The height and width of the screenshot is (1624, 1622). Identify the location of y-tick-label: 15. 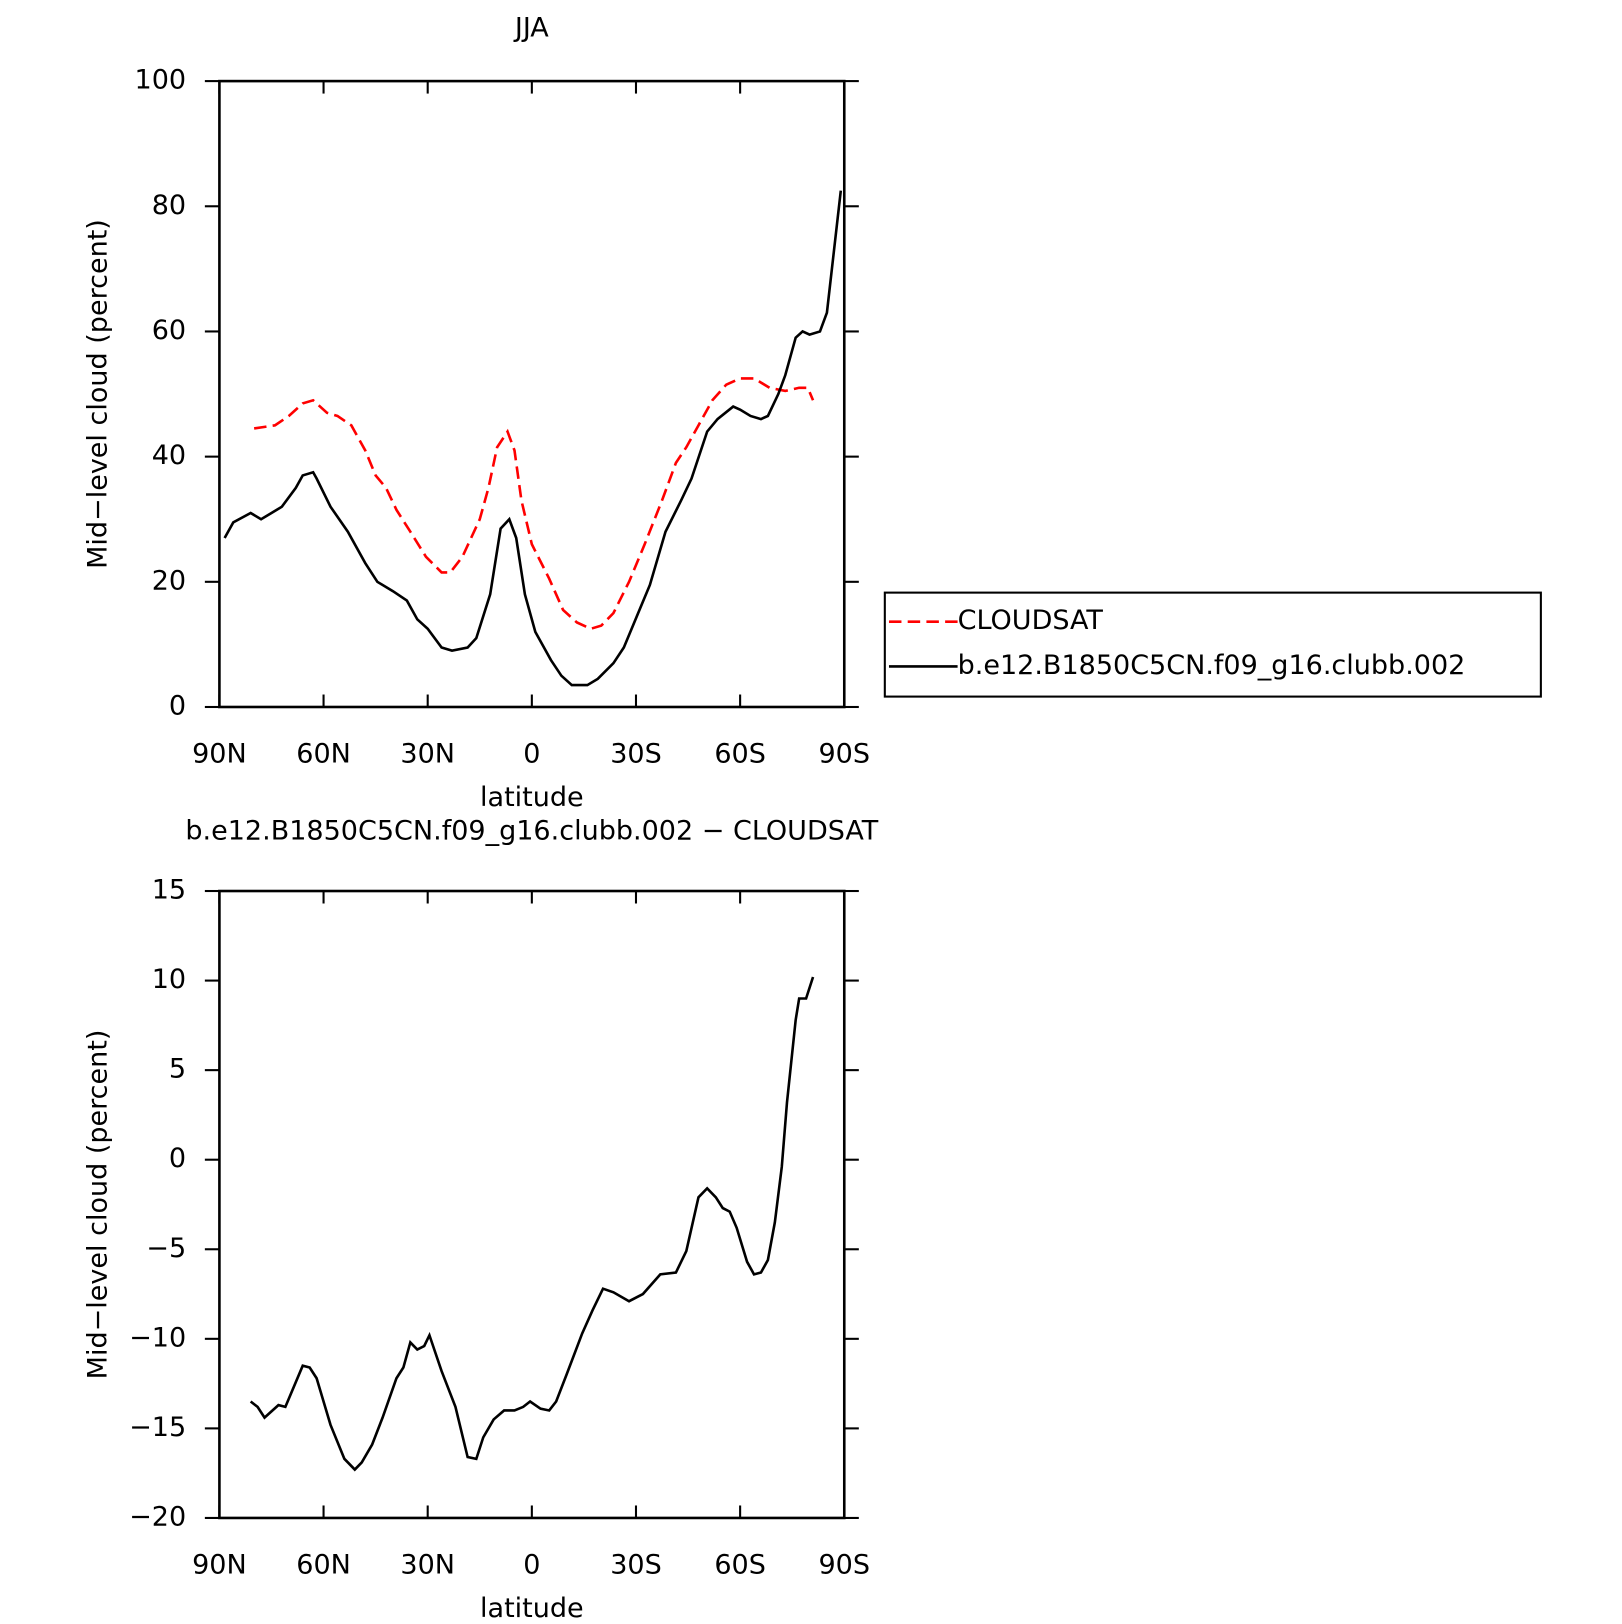
(169, 890).